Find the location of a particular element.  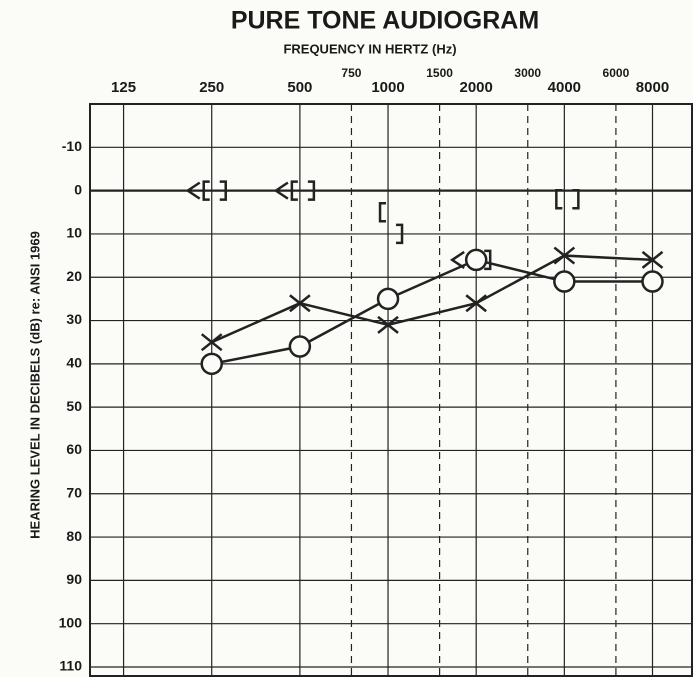

y-tick-label: 110 is located at coordinates (70, 666).